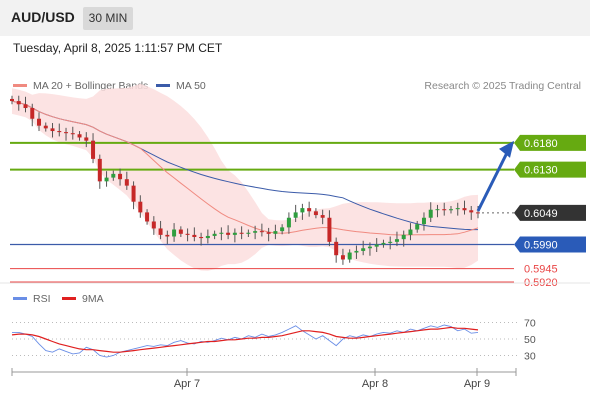  I want to click on rsi-9ma-line, so click(245, 339).